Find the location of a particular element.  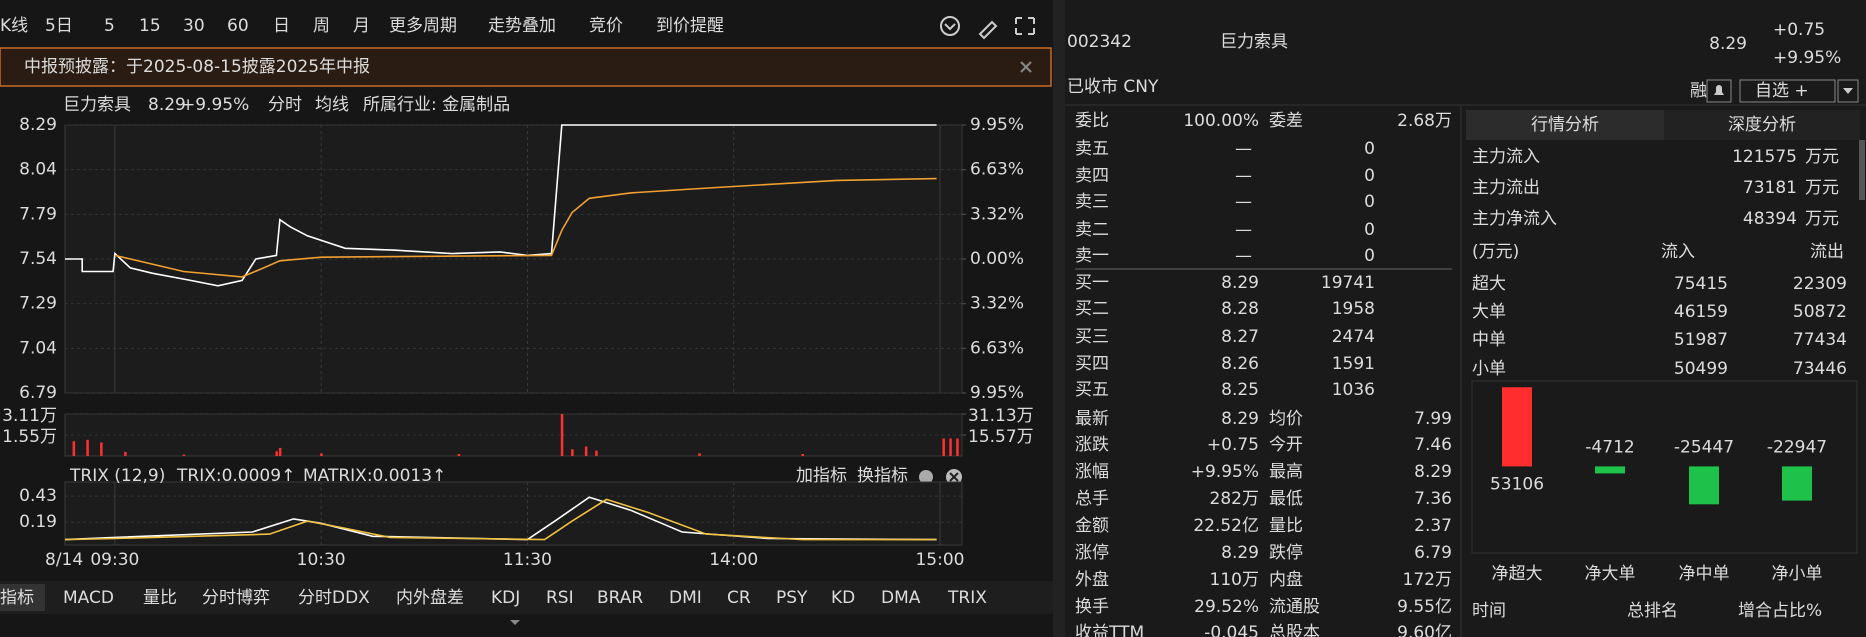

watch-button is located at coordinates (1787, 91).